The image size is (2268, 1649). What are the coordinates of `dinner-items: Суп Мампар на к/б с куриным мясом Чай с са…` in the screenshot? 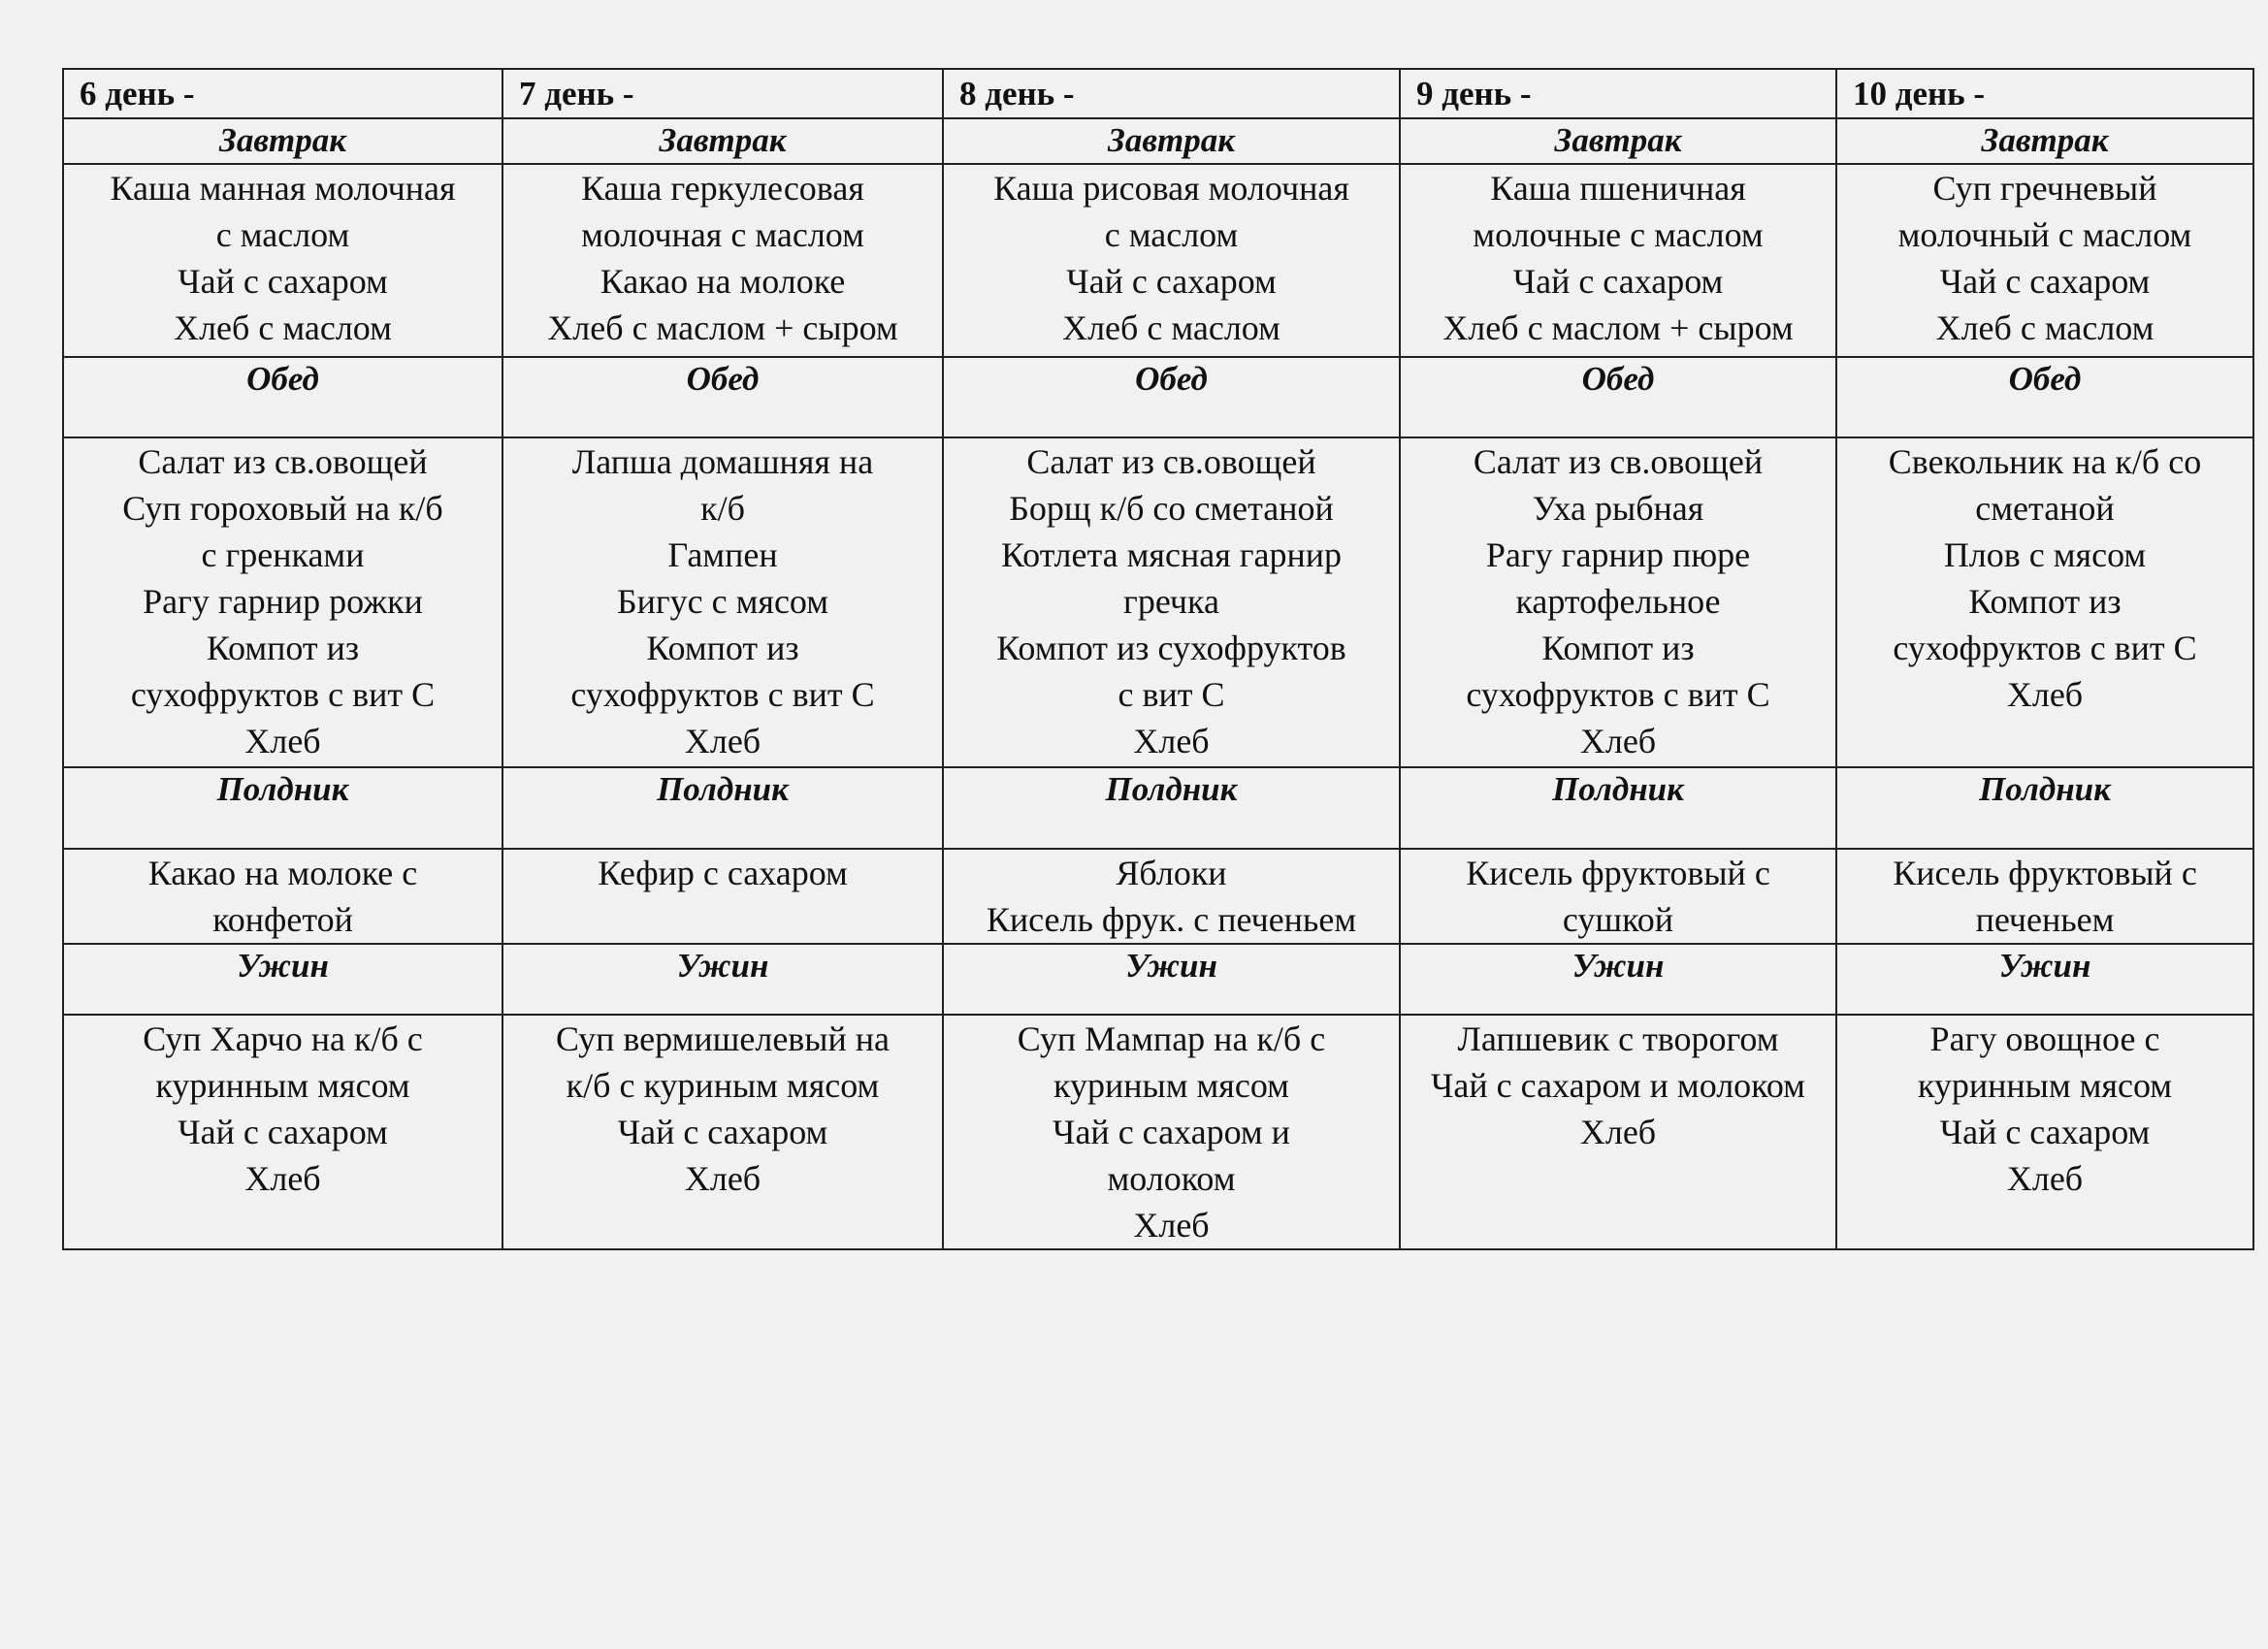 It's located at (1171, 1132).